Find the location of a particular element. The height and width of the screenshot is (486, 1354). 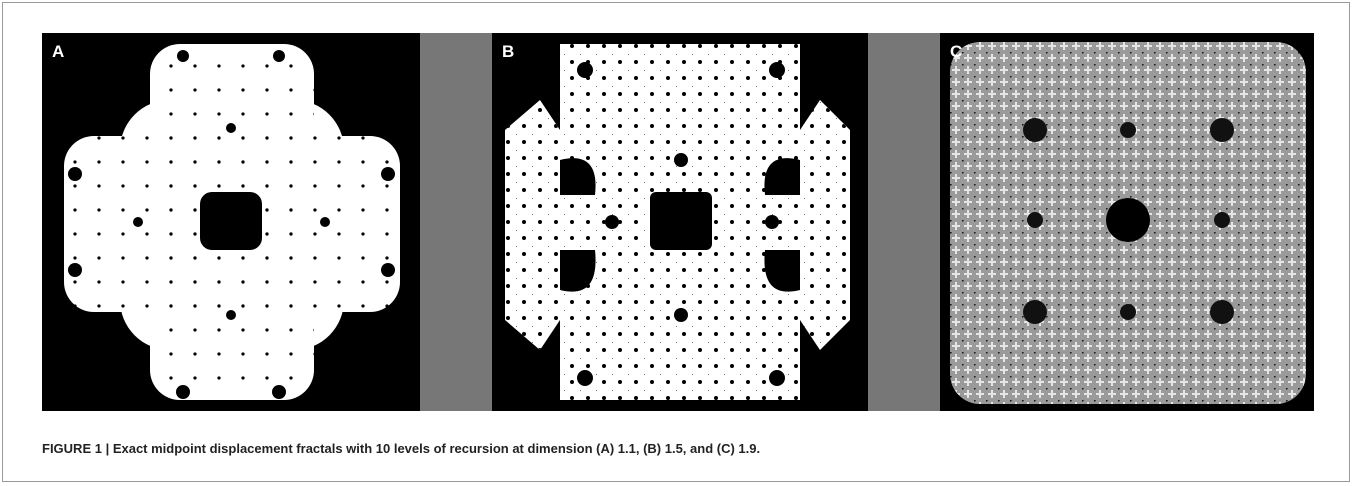

panel-label: A is located at coordinates (58, 51).